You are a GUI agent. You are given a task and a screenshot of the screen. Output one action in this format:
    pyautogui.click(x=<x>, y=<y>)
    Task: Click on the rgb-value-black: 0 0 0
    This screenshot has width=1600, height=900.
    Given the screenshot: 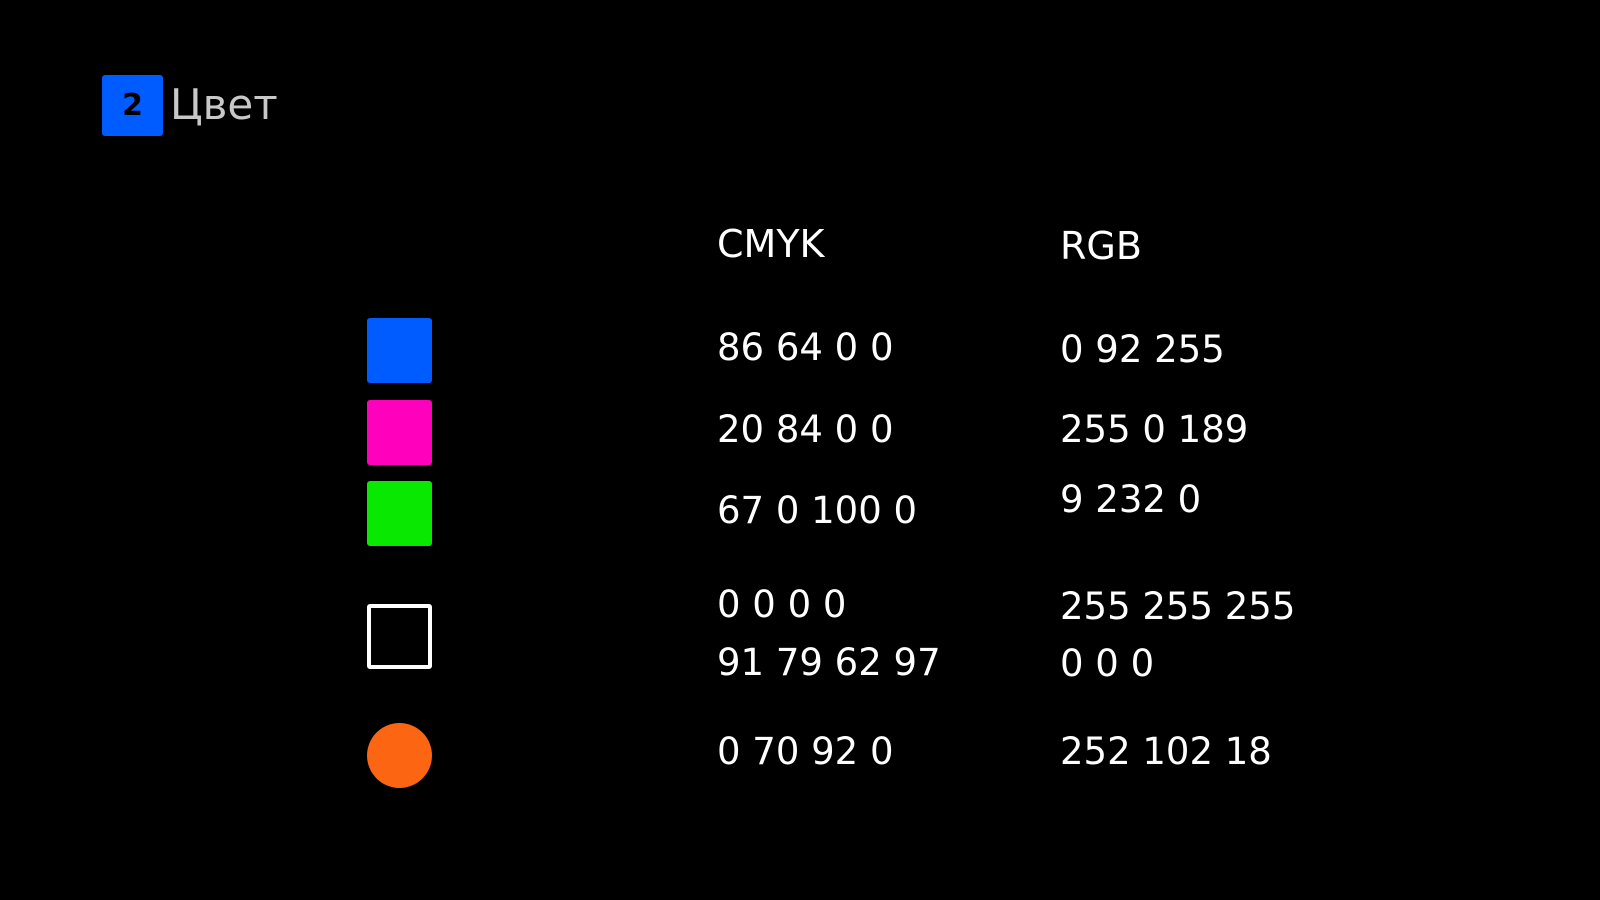 What is the action you would take?
    pyautogui.click(x=1107, y=663)
    